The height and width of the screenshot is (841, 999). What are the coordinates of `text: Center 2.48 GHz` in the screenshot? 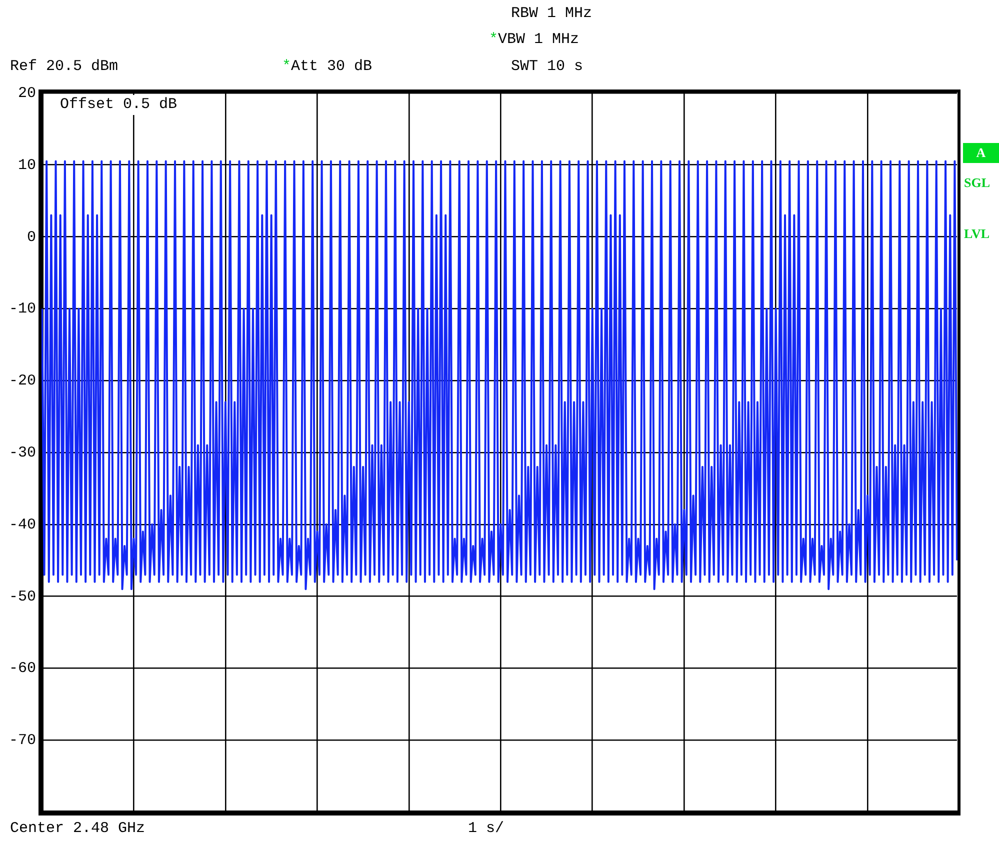 It's located at (78, 829).